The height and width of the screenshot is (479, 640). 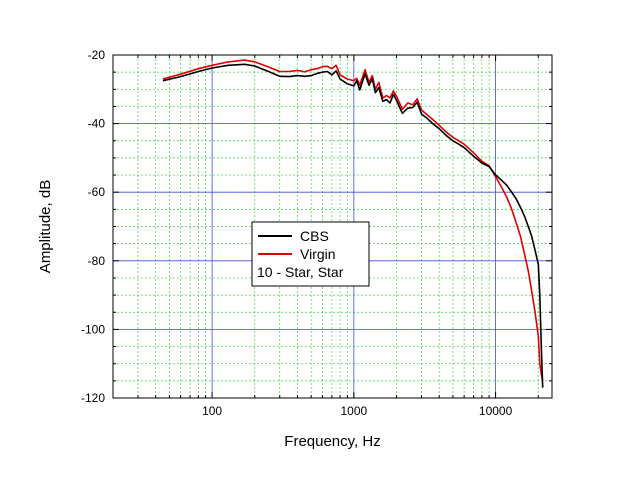 I want to click on legend-label-cbs: CBS, so click(x=314, y=236).